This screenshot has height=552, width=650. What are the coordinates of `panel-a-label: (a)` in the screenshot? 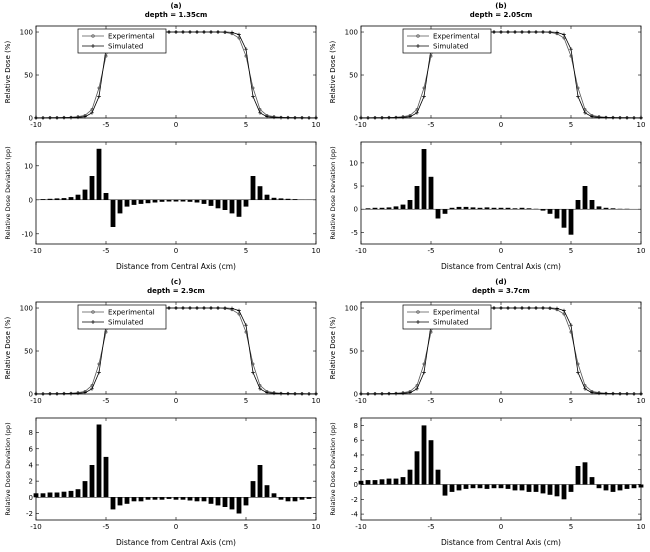 It's located at (176, 6).